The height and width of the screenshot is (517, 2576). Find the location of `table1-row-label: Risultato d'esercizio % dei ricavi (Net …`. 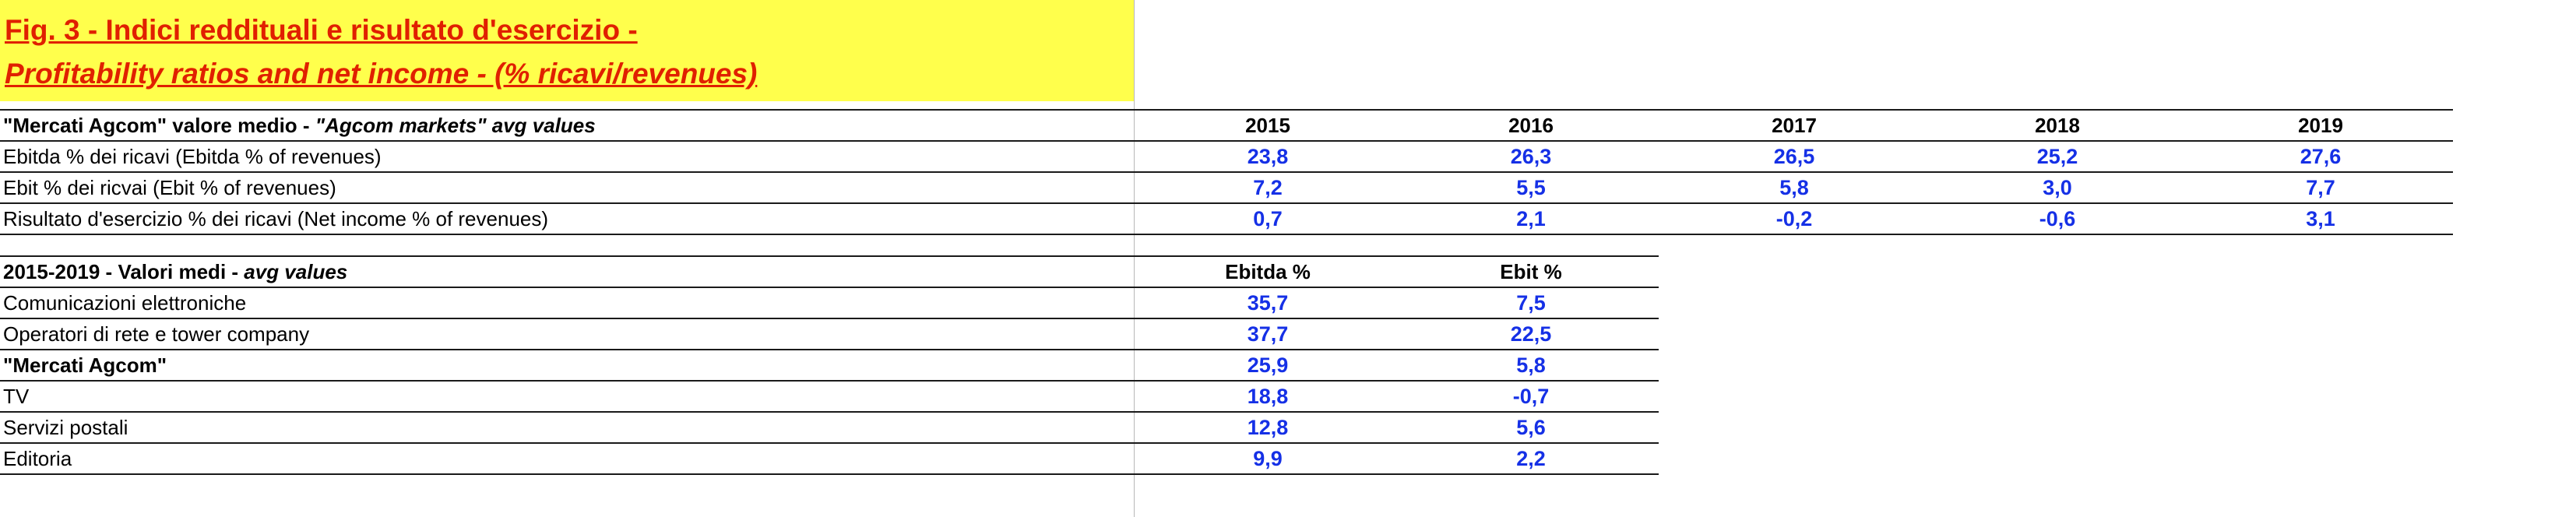

table1-row-label: Risultato d'esercizio % dei ricavi (Net … is located at coordinates (276, 219).